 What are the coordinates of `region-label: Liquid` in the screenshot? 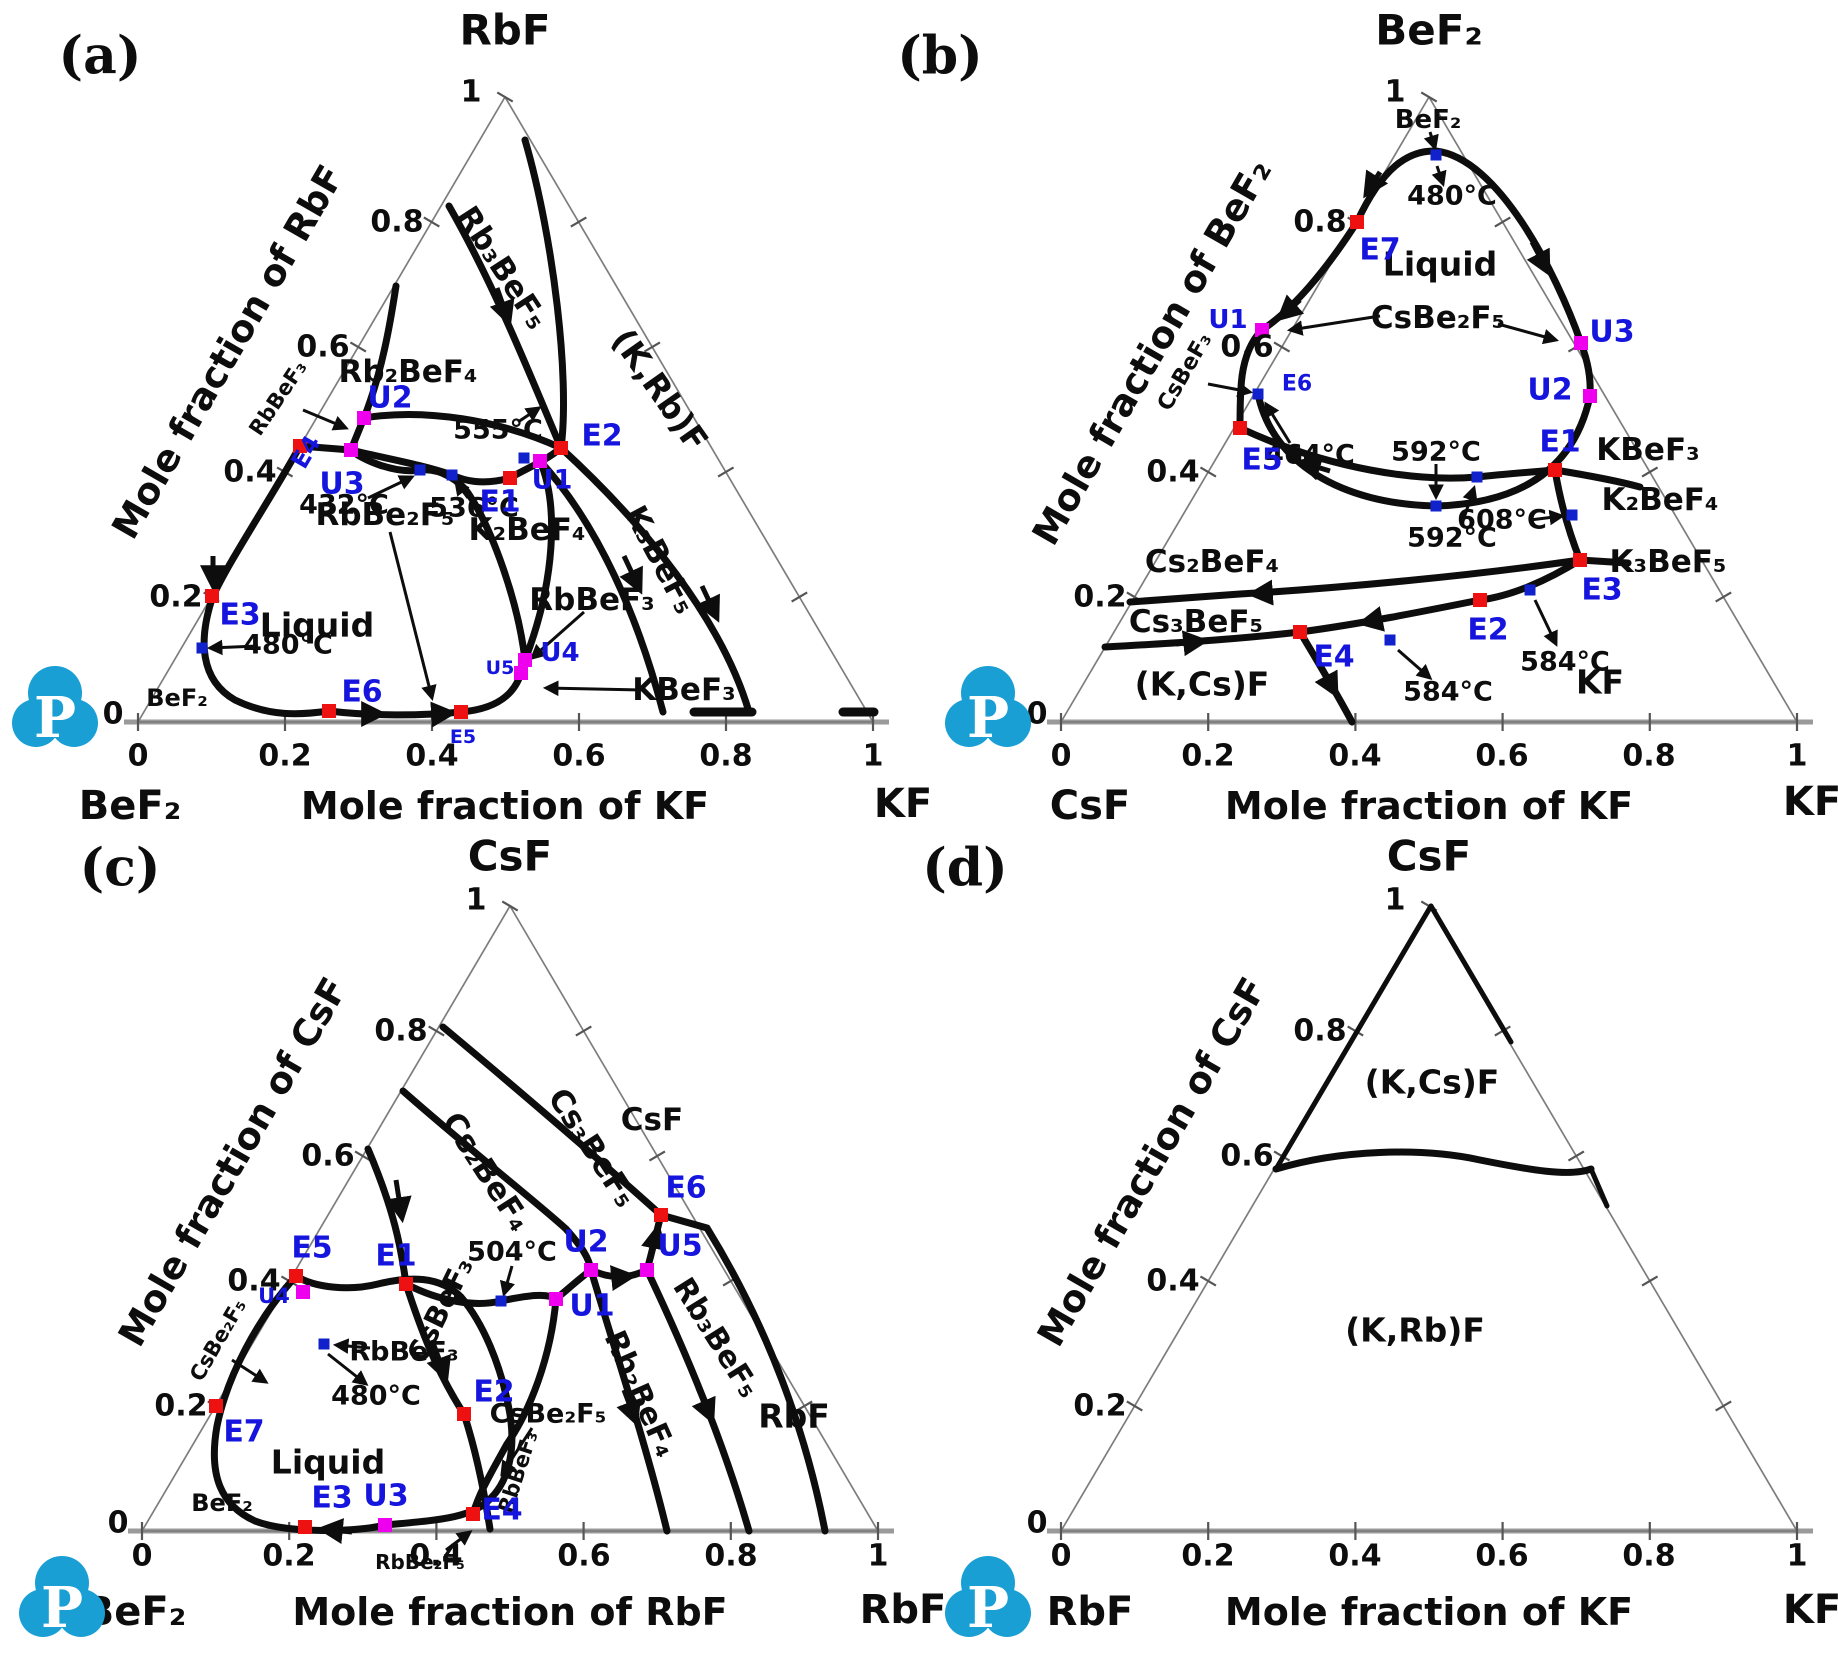 It's located at (1440, 264).